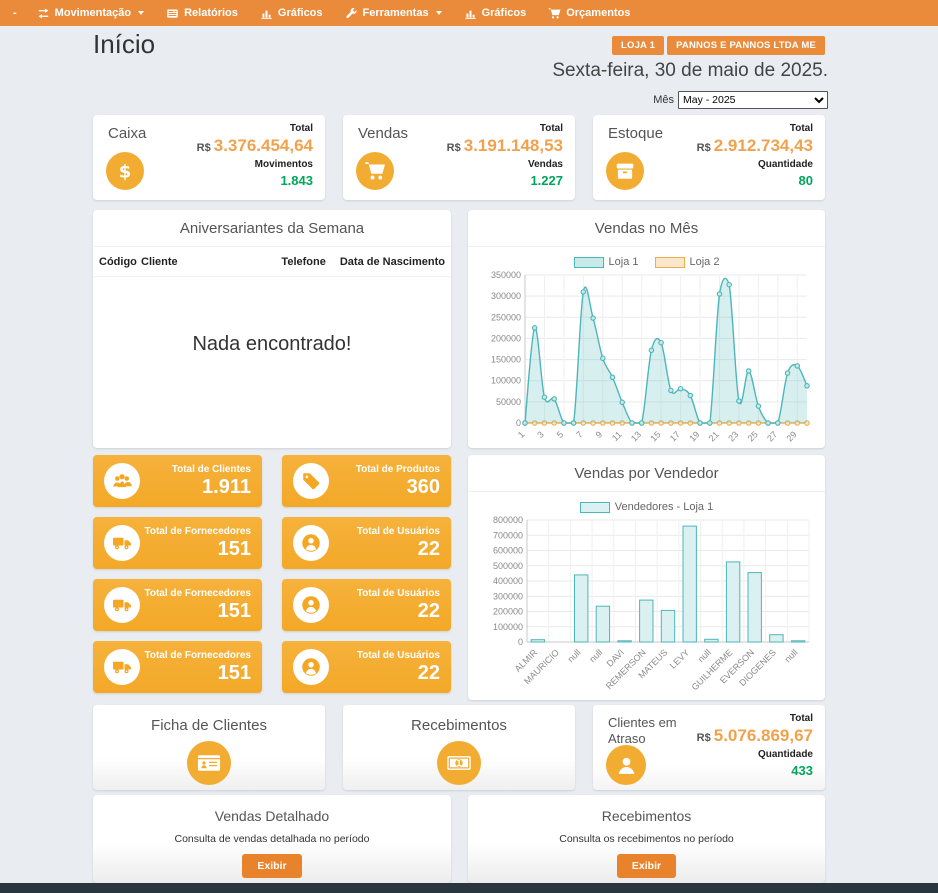  What do you see at coordinates (655, 436) in the screenshot?
I see `svg-text: 15` at bounding box center [655, 436].